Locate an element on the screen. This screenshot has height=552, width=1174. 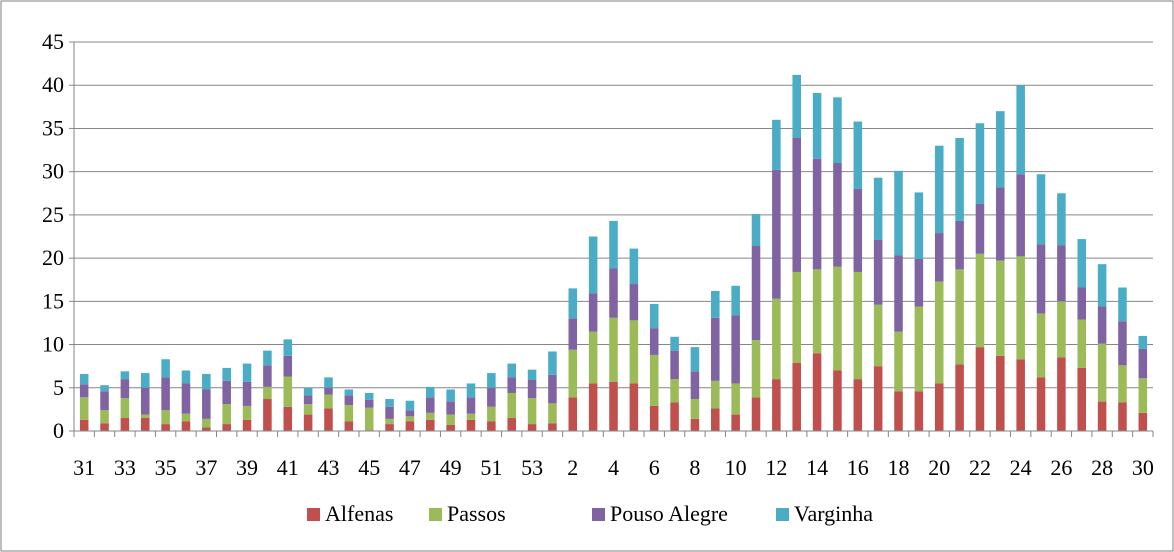
bar-segment-varginha: Varginha 40: 1.7 is located at coordinates (267, 358).